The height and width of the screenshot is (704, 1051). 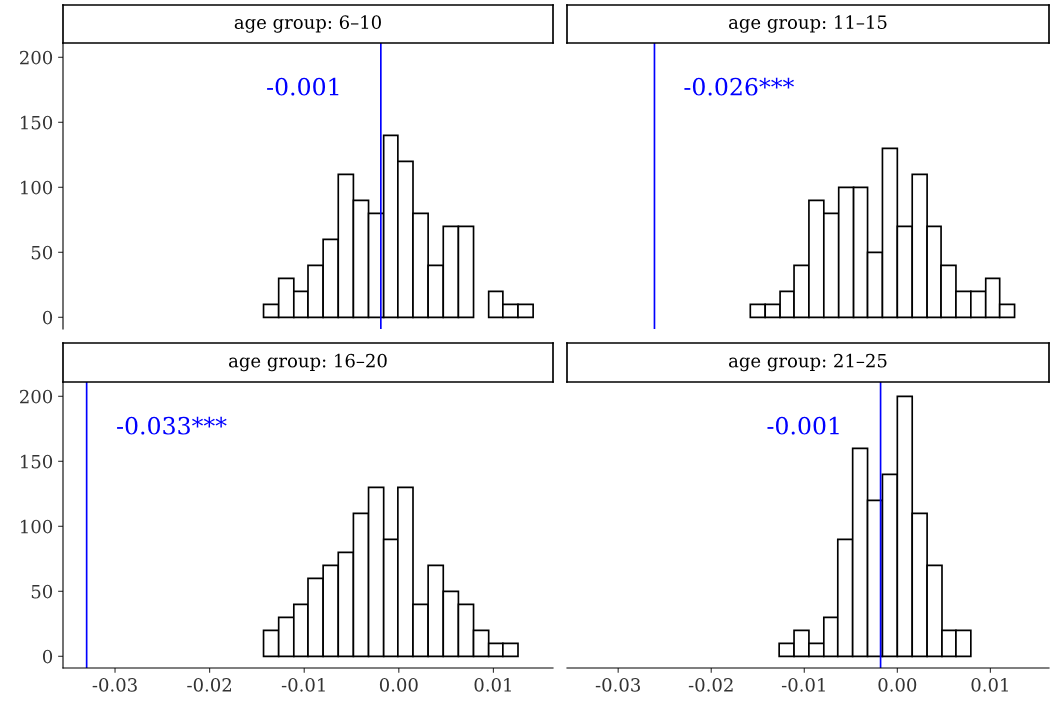 What do you see at coordinates (307, 24) in the screenshot?
I see `chart-title: age group: 6–10` at bounding box center [307, 24].